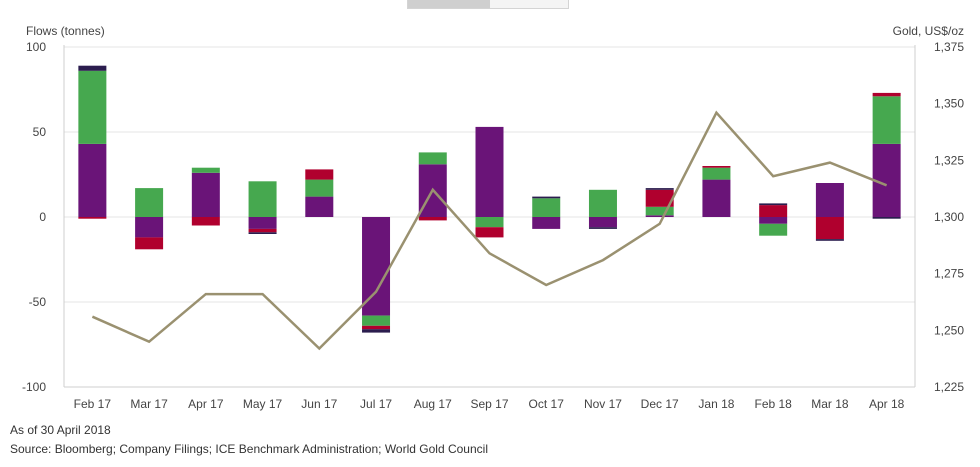  Describe the element at coordinates (433, 404) in the screenshot. I see `x-tick-label: Aug 17` at that location.